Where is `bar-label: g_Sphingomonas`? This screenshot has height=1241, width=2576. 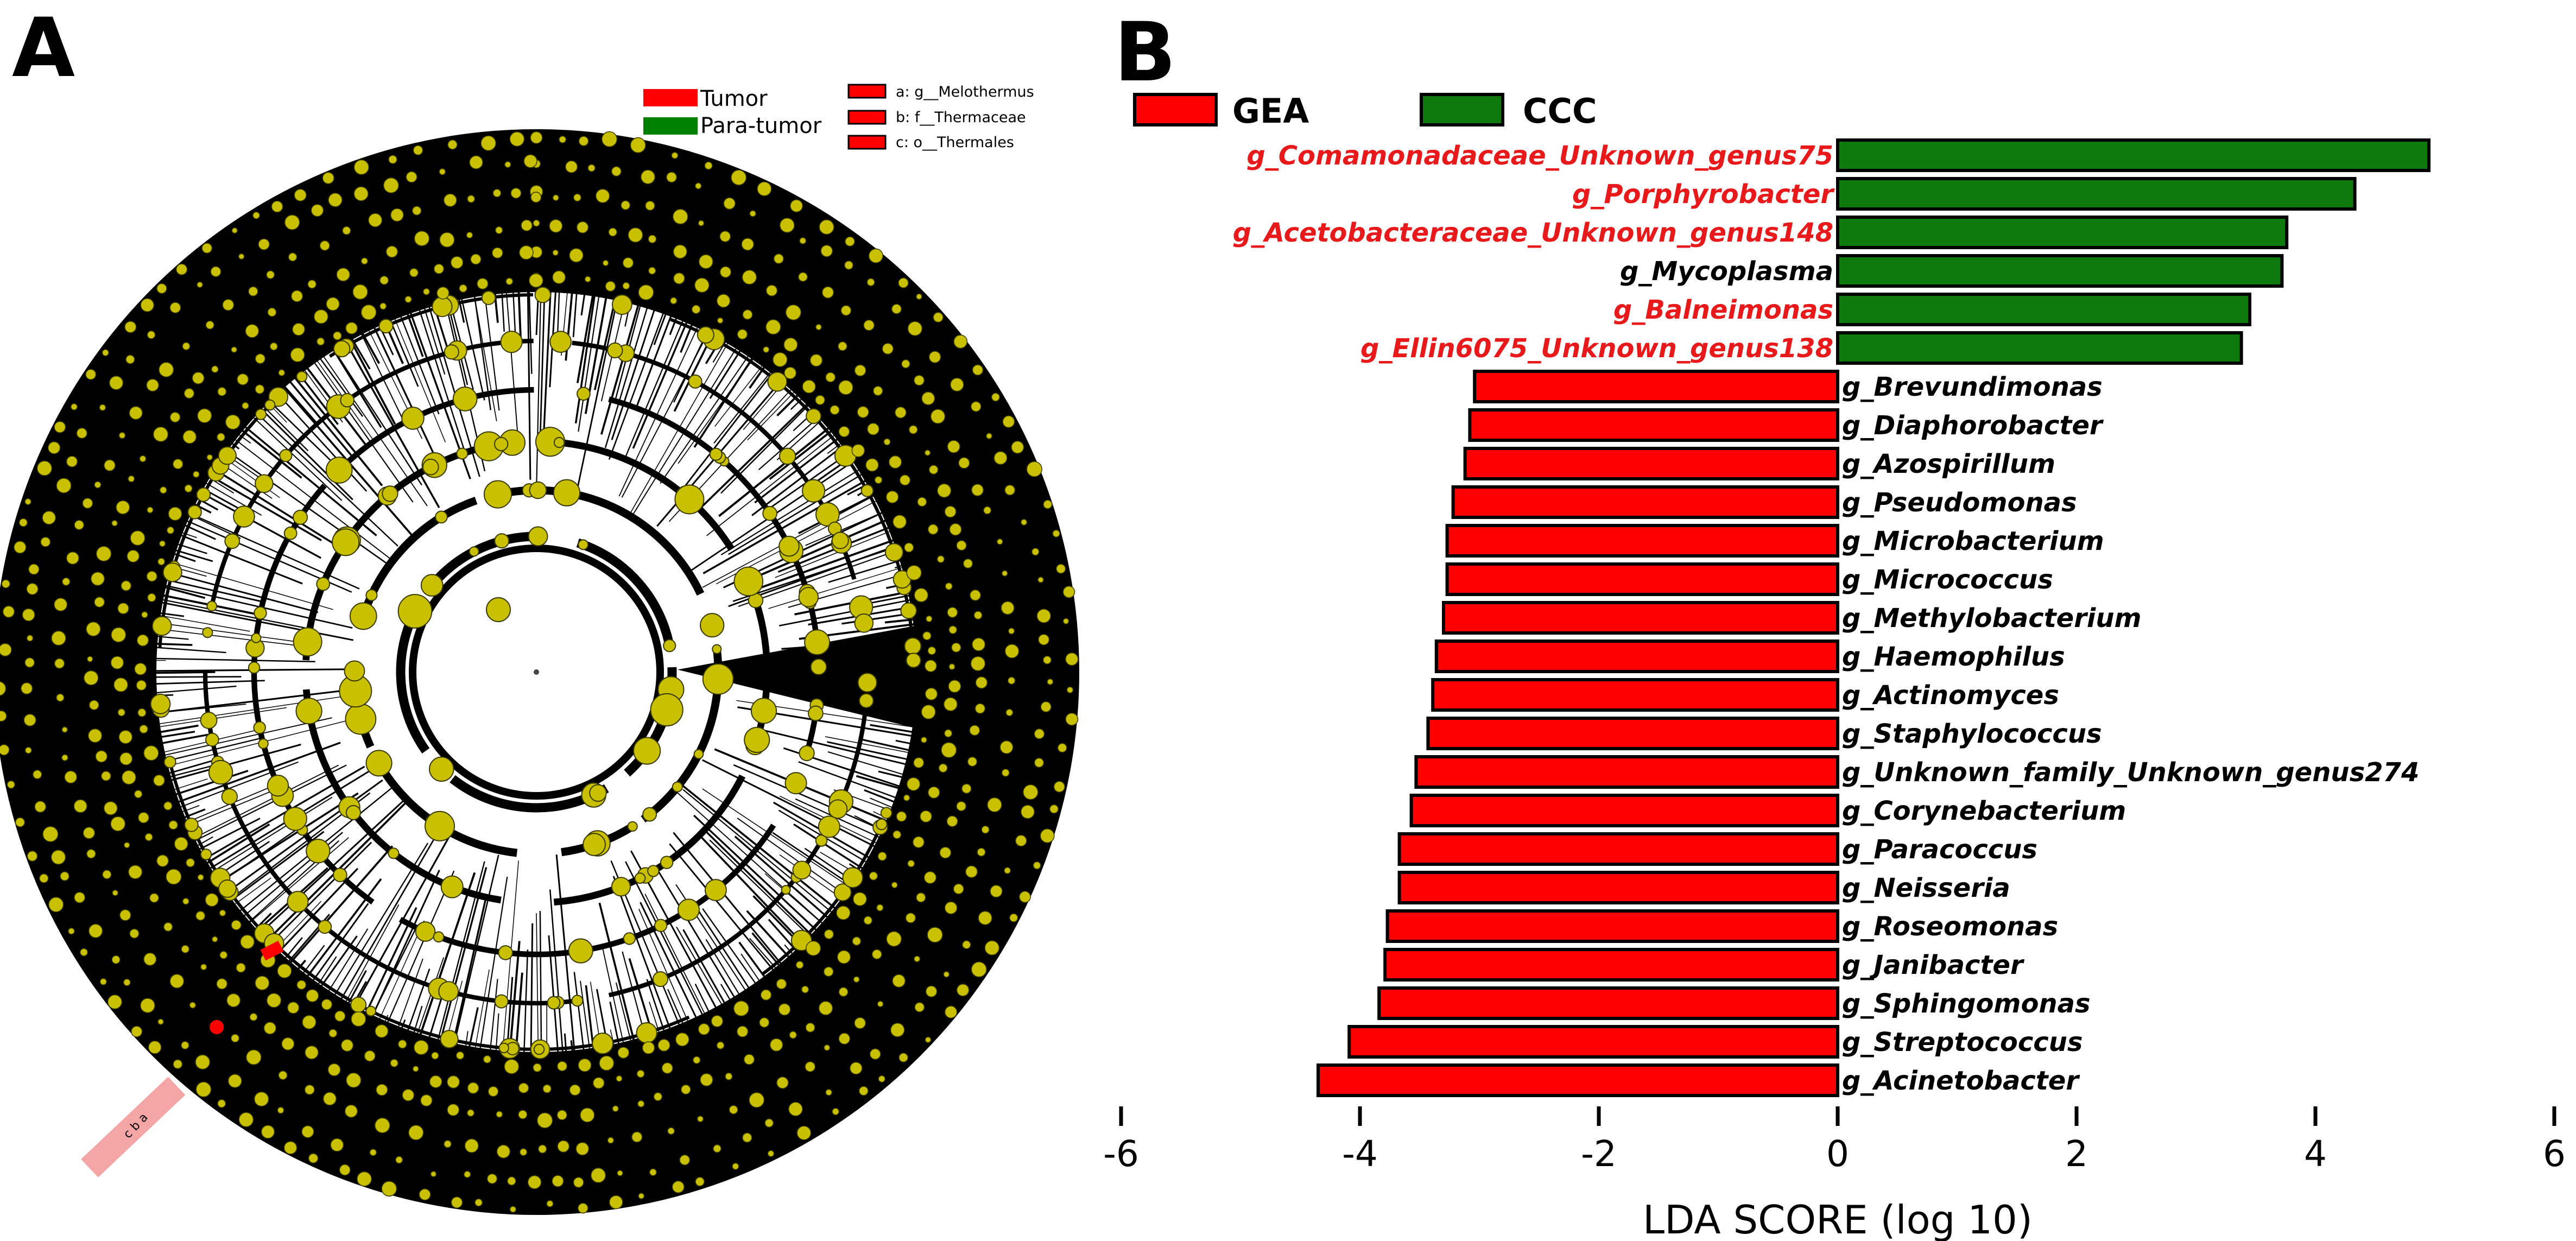 bar-label: g_Sphingomonas is located at coordinates (1966, 1004).